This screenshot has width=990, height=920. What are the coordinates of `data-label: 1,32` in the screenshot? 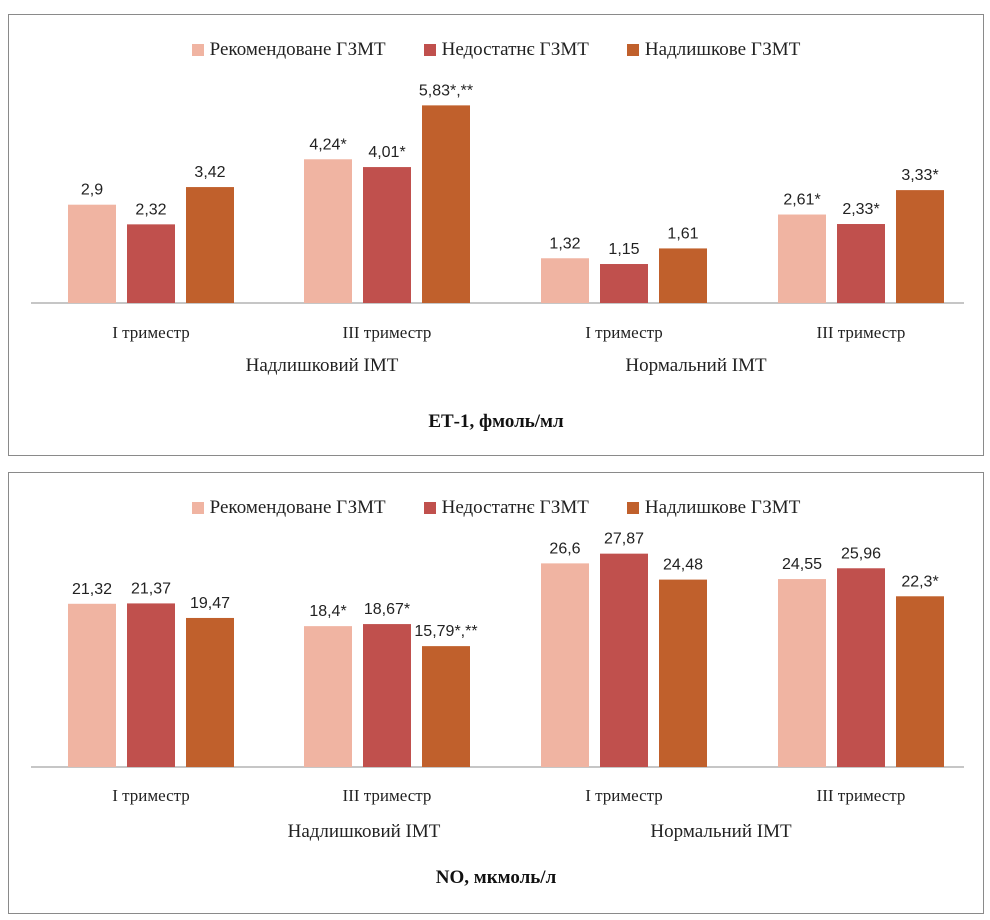 It's located at (564, 243).